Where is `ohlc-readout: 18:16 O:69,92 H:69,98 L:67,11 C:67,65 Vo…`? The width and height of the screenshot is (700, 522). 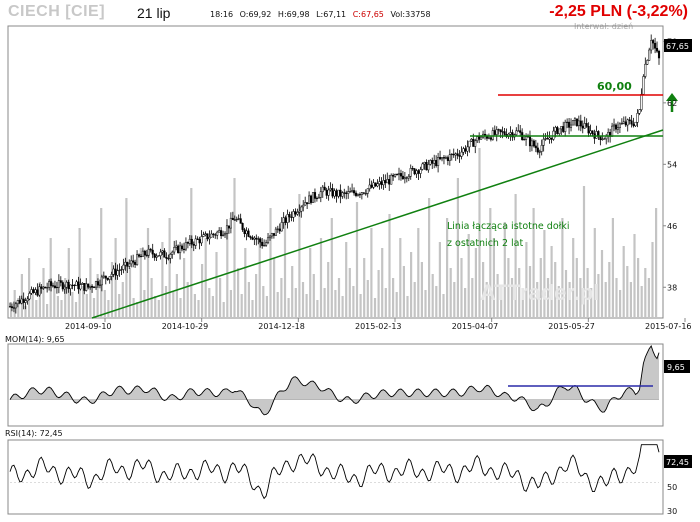 ohlc-readout: 18:16 O:69,92 H:69,98 L:67,11 C:67,65 Vo… is located at coordinates (322, 14).